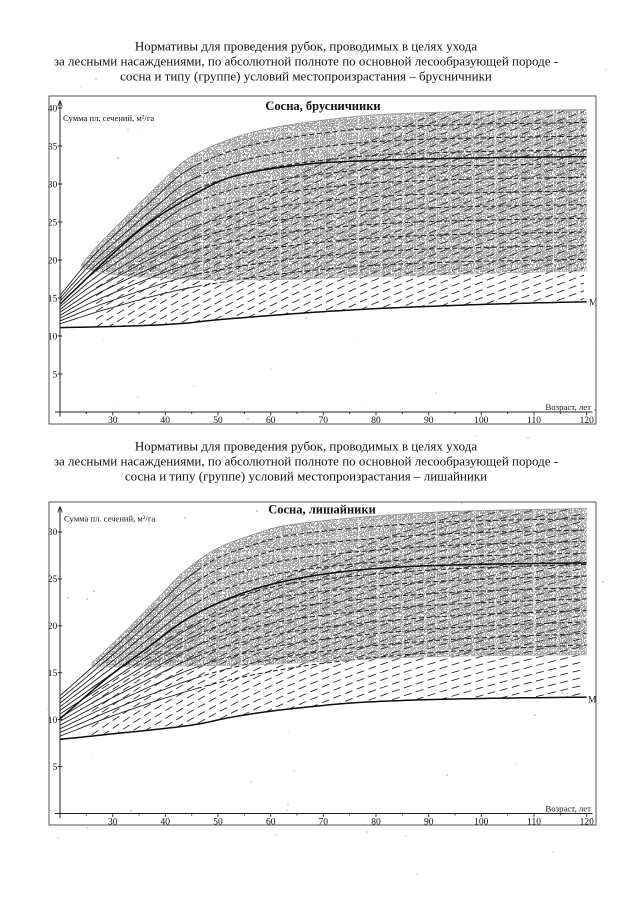 This screenshot has width=640, height=905. Describe the element at coordinates (322, 510) in the screenshot. I see `svg-text: Сосна, лишайники` at that location.